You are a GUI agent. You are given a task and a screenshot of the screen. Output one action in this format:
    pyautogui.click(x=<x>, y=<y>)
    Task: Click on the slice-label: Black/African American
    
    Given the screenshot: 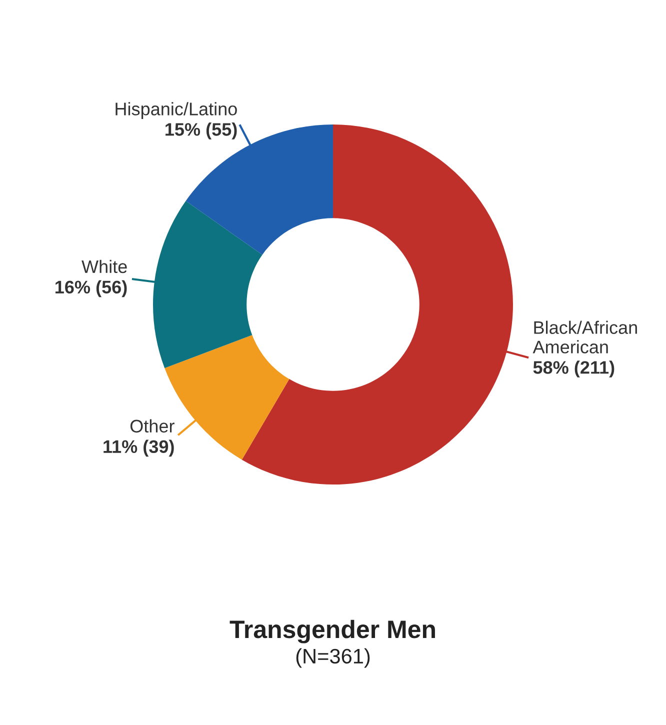 What is the action you would take?
    pyautogui.click(x=584, y=337)
    